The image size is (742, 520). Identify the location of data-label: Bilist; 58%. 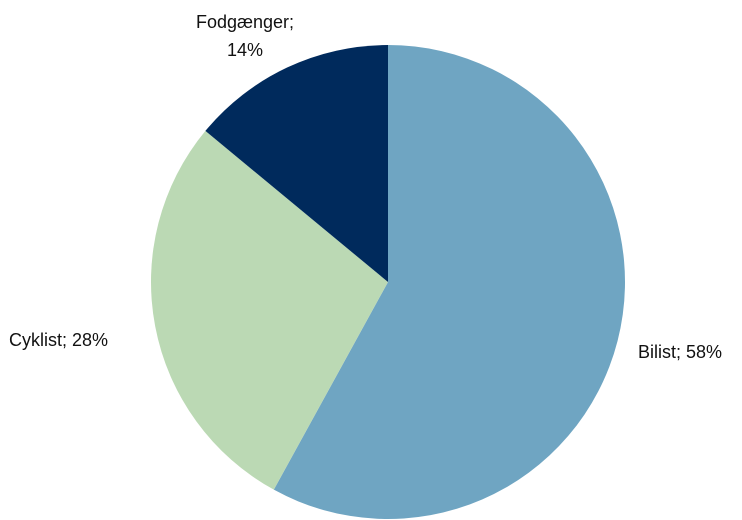
(680, 352).